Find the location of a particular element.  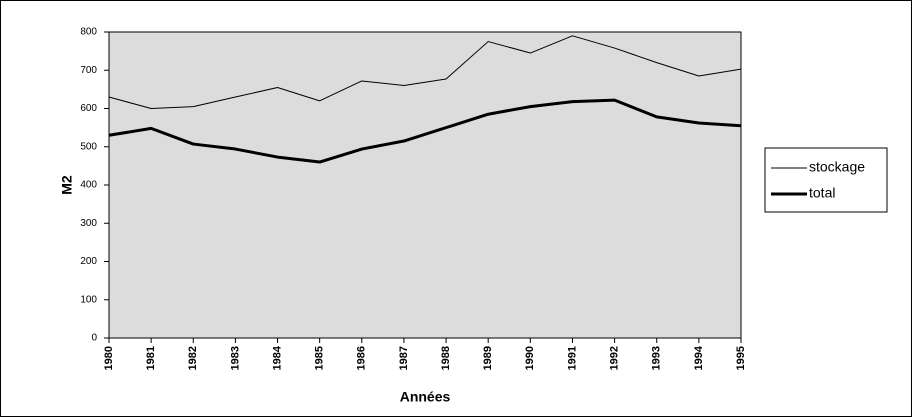

y-tick-label: 200 is located at coordinates (88, 261).